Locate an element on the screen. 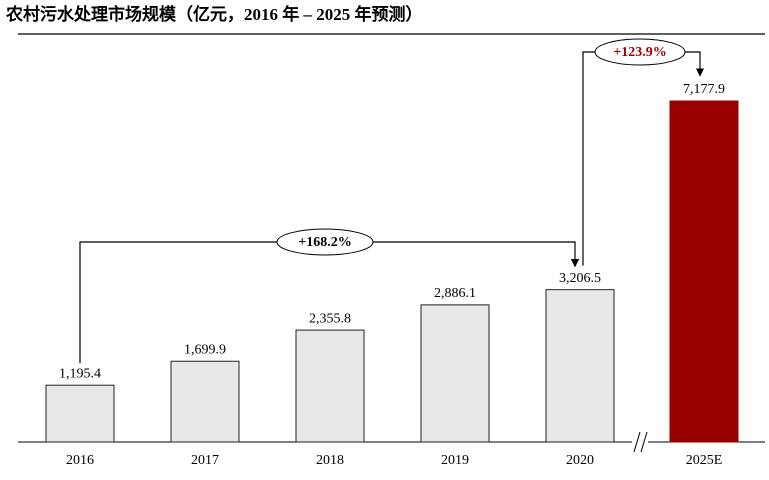 Image resolution: width=769 pixels, height=480 pixels. value-label: 1,195.4 is located at coordinates (80, 373).